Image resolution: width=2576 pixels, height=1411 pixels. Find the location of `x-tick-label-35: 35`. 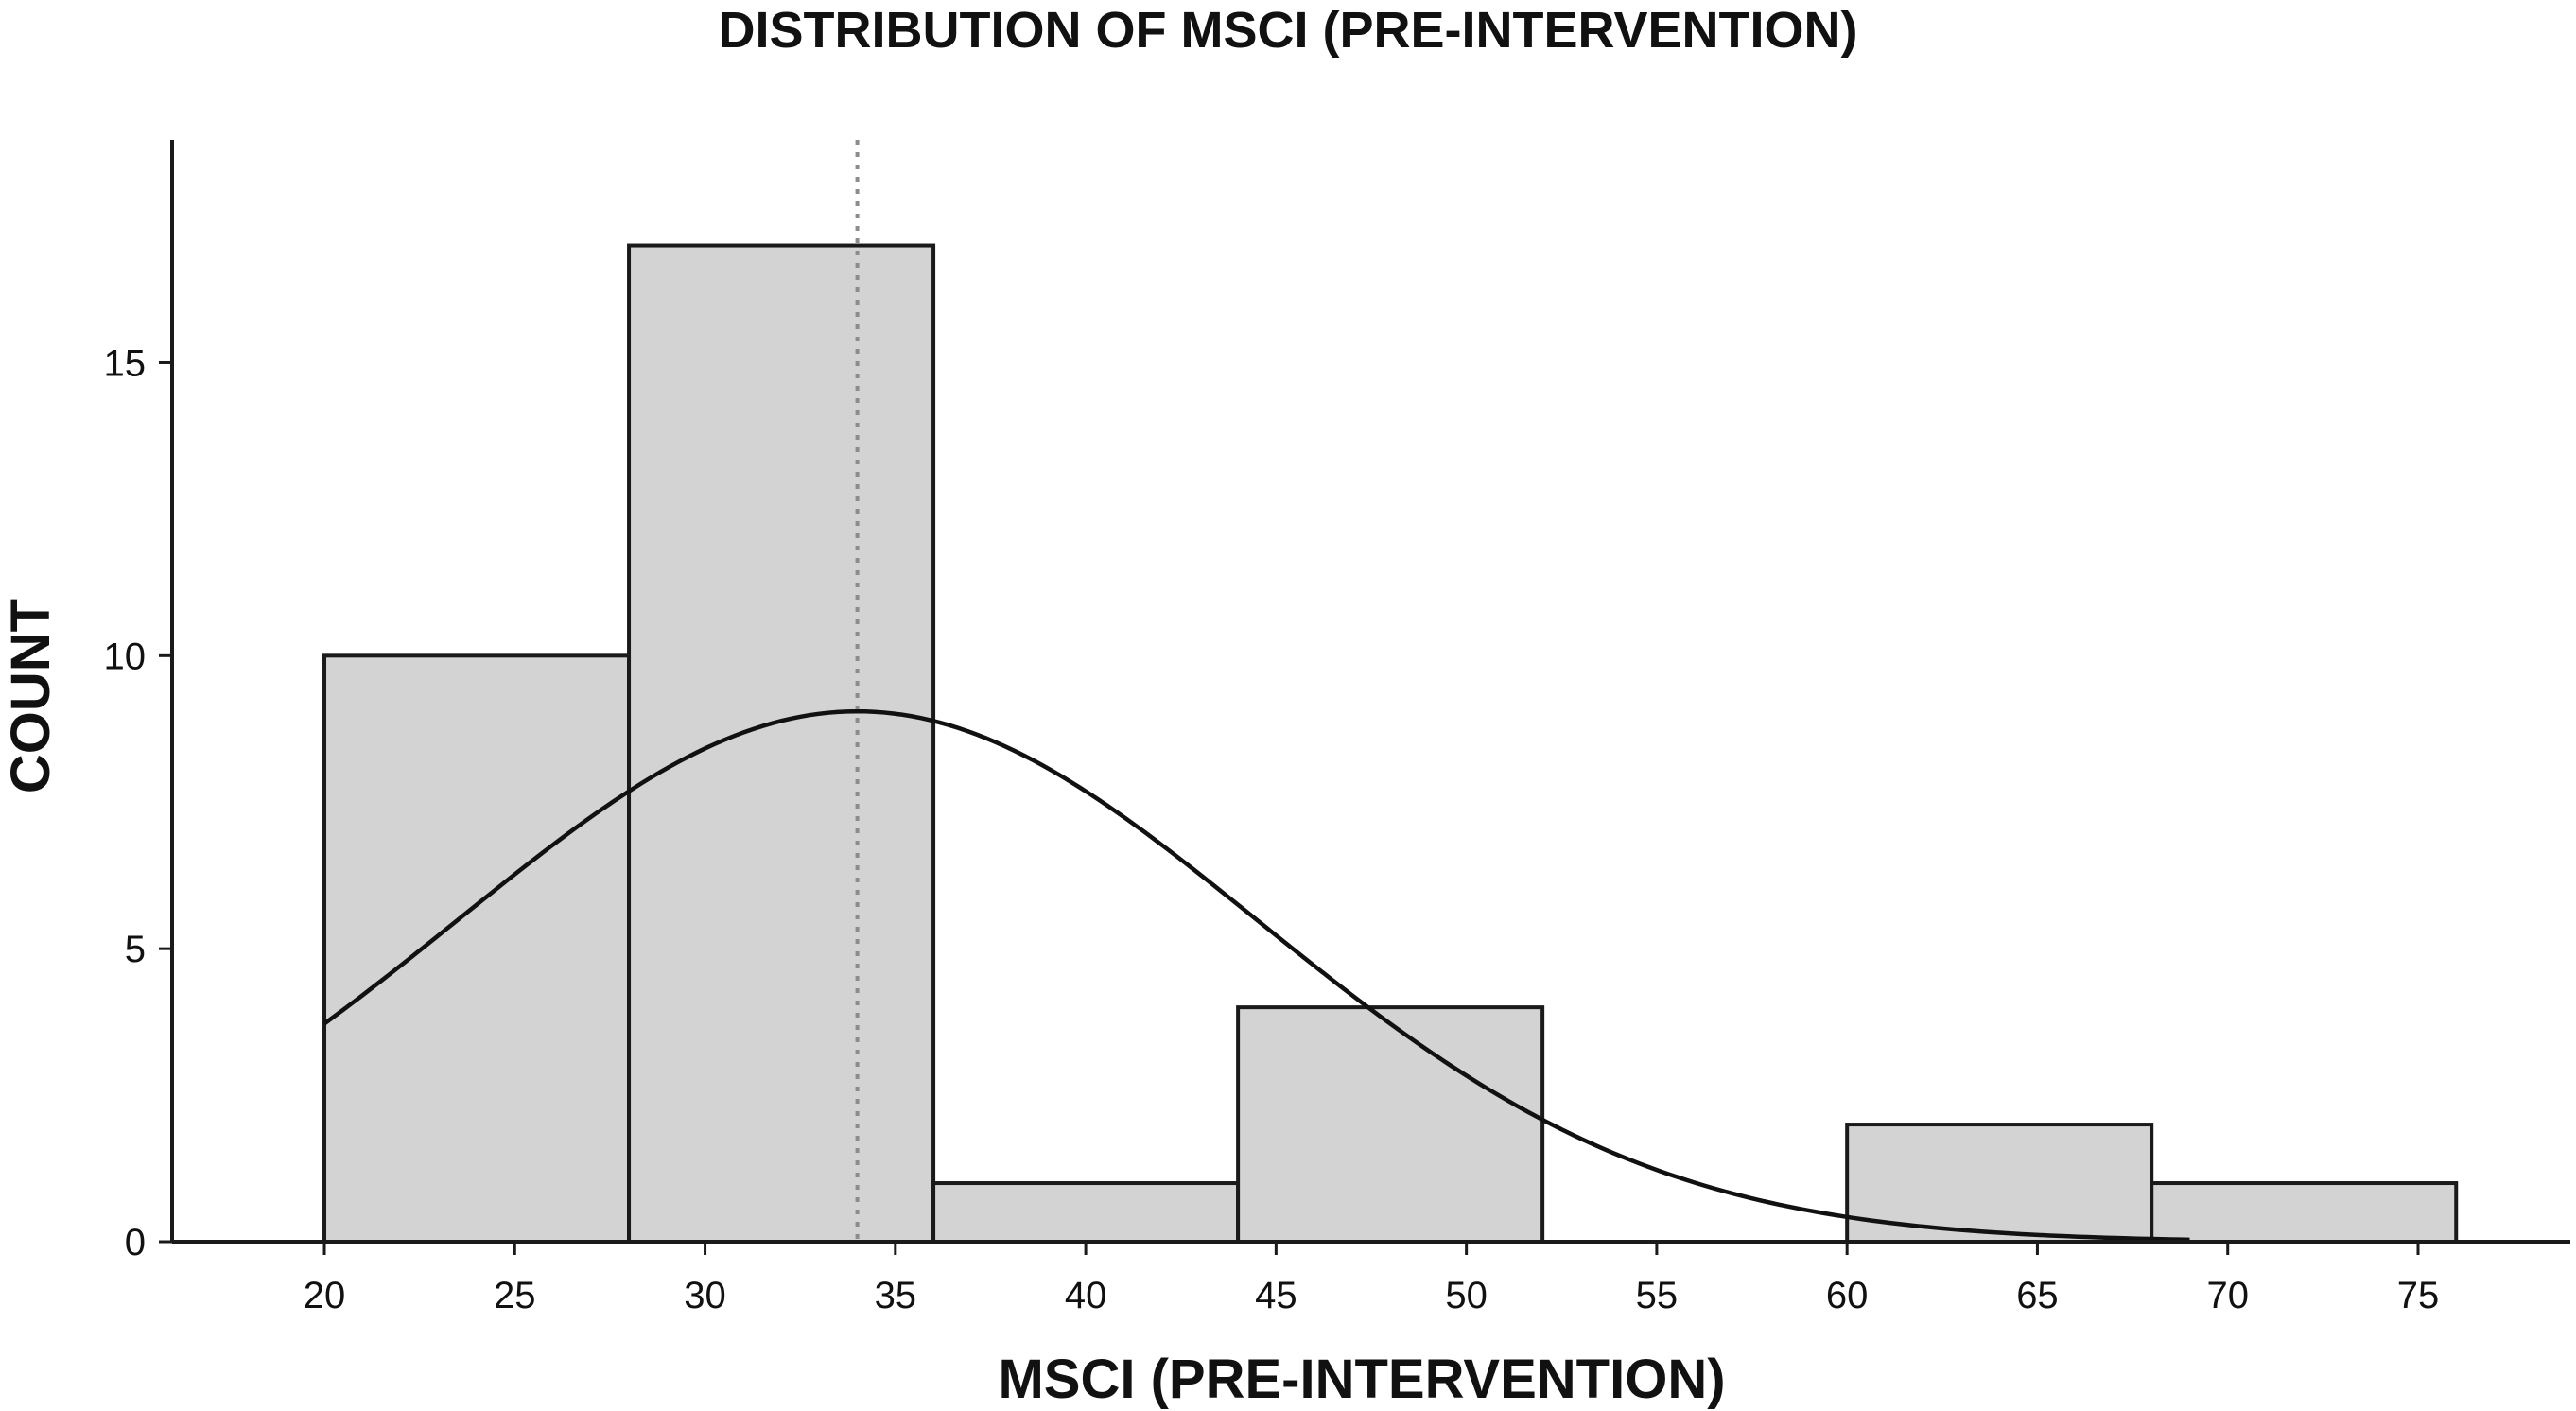

x-tick-label-35: 35 is located at coordinates (896, 1295).